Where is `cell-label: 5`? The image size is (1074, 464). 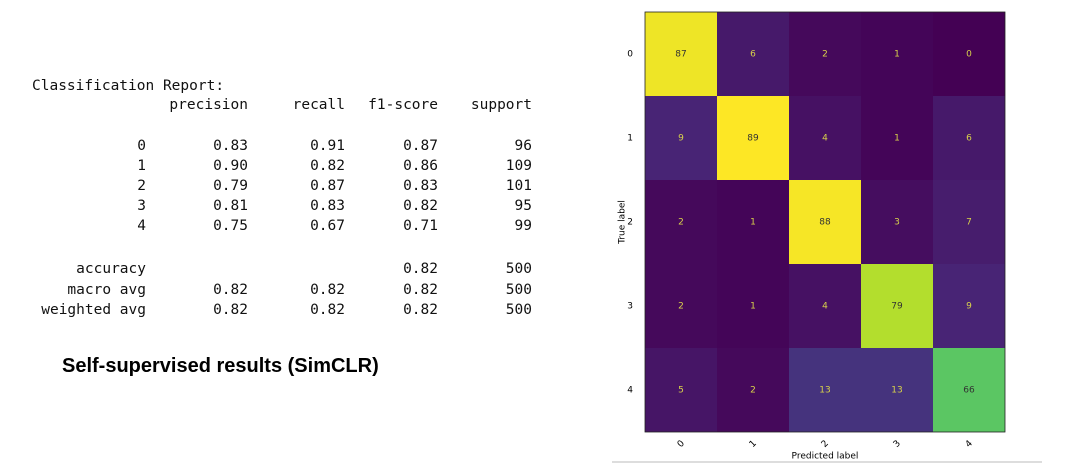
cell-label: 5 is located at coordinates (681, 391).